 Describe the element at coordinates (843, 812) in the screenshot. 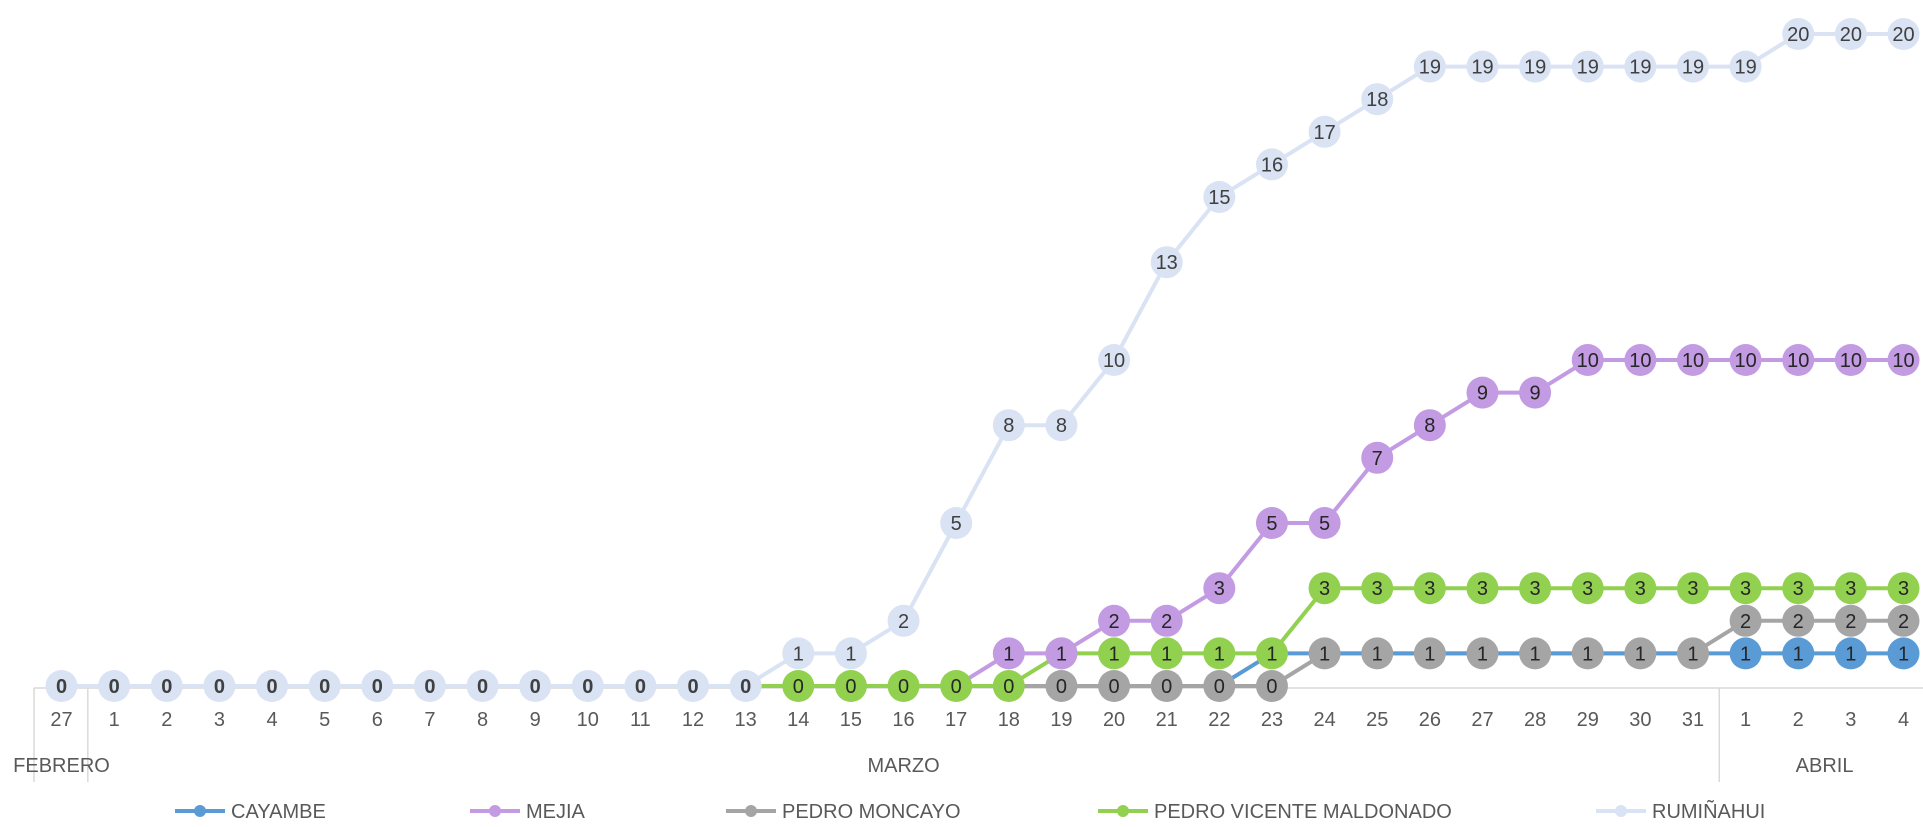

I see `legend-item: PEDRO MONCAYO` at that location.